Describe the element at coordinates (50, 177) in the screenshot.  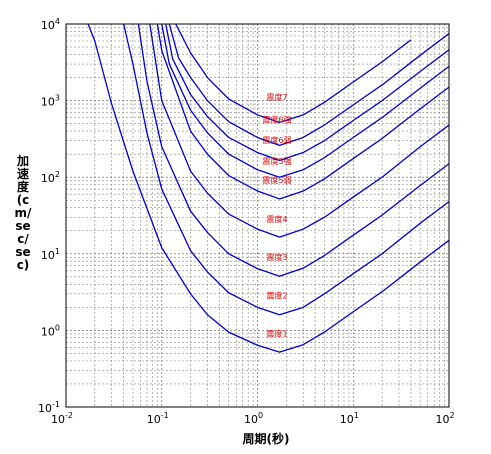
I see `y-tick-label: 10²` at that location.